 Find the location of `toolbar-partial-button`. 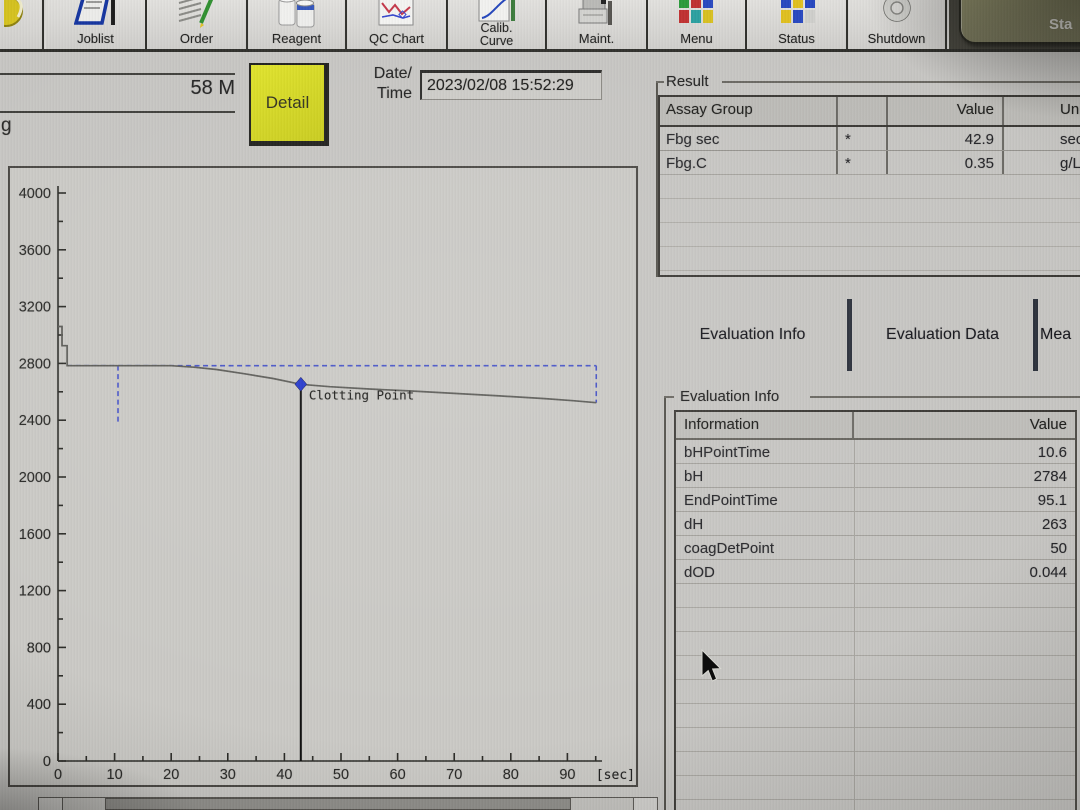

toolbar-partial-button is located at coordinates (22, 24).